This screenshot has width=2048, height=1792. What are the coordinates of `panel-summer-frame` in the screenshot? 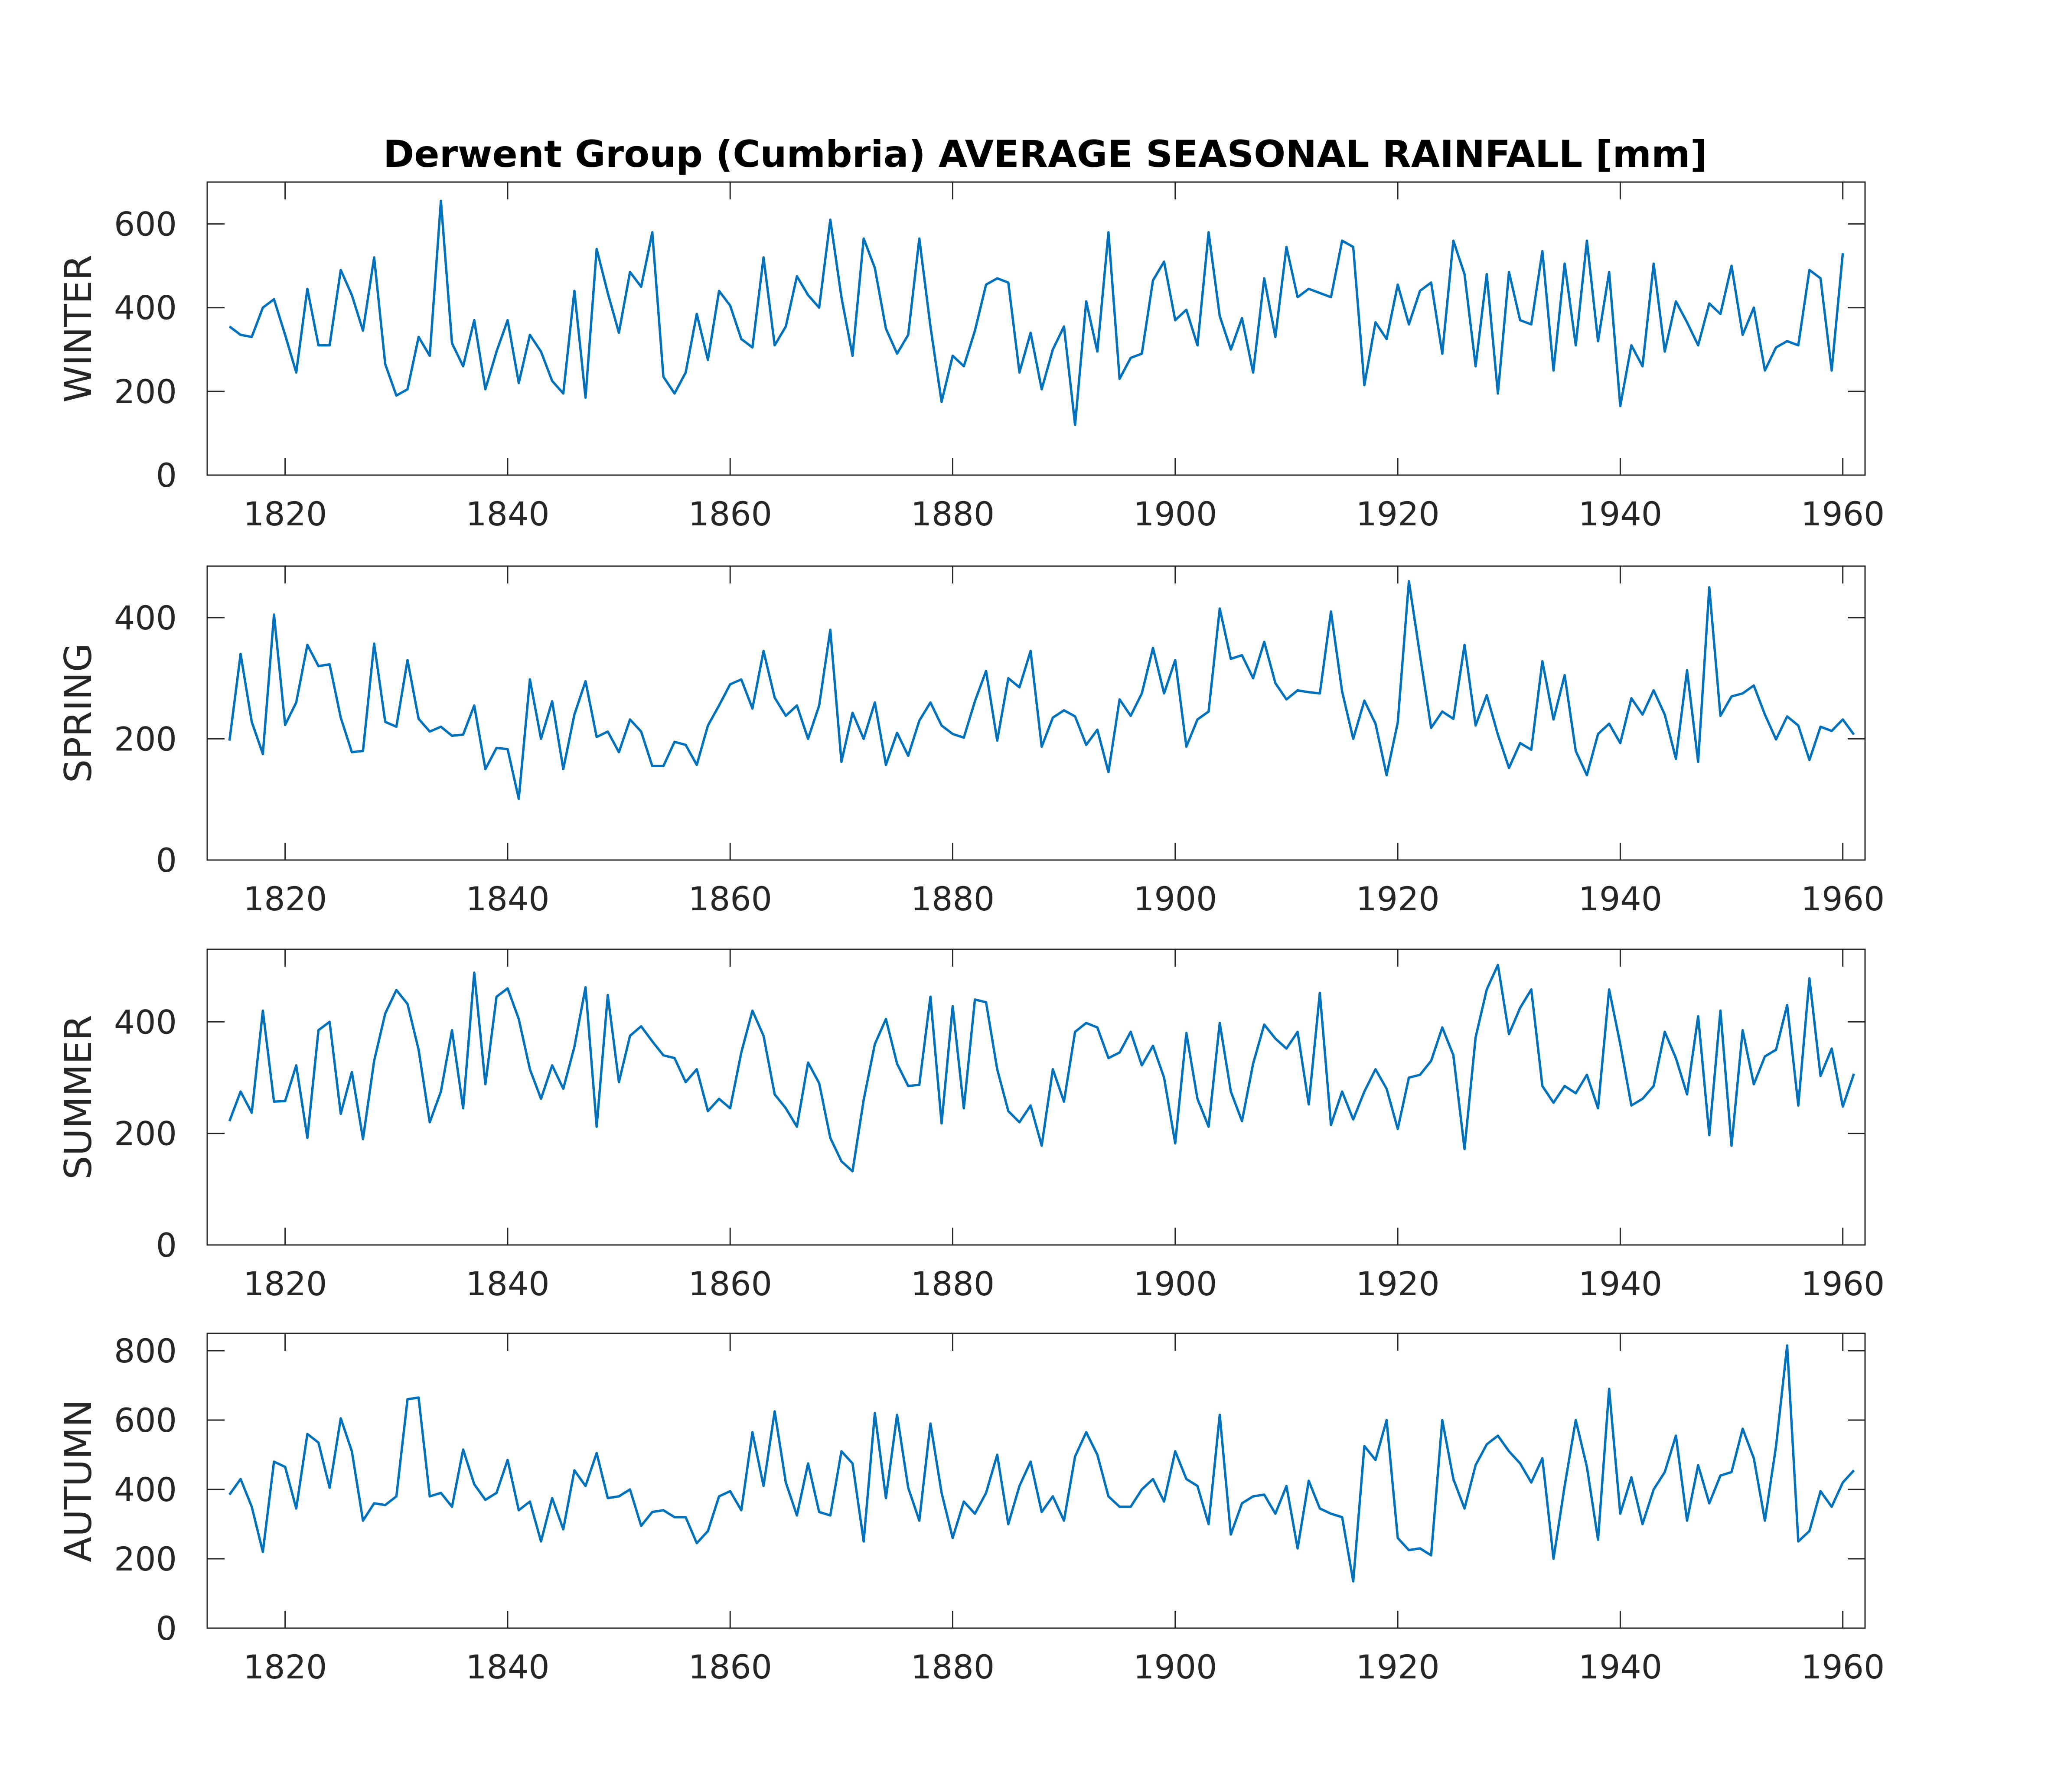 It's located at (1036, 1097).